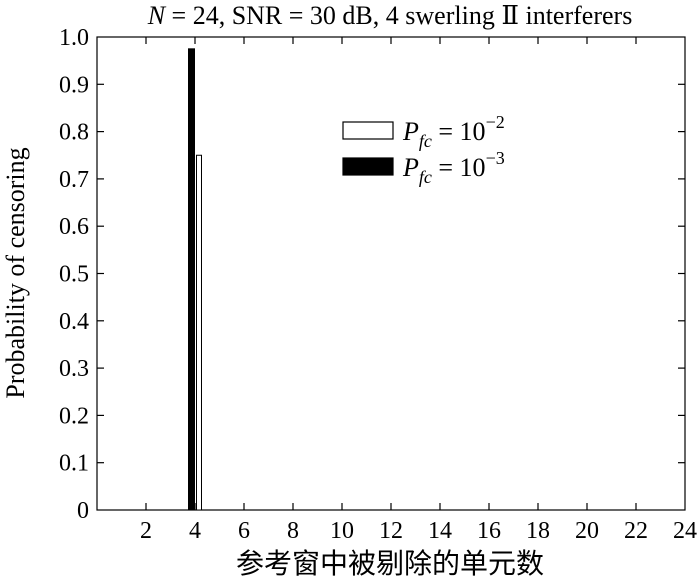 The image size is (700, 580). What do you see at coordinates (244, 531) in the screenshot?
I see `x-tick-label: 6` at bounding box center [244, 531].